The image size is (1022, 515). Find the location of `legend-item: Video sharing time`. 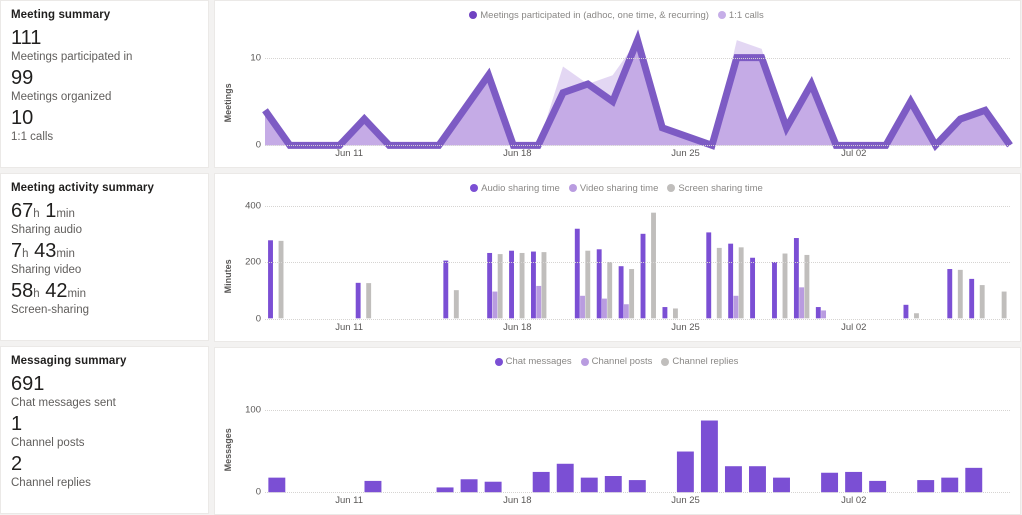

legend-item: Video sharing time is located at coordinates (613, 188).